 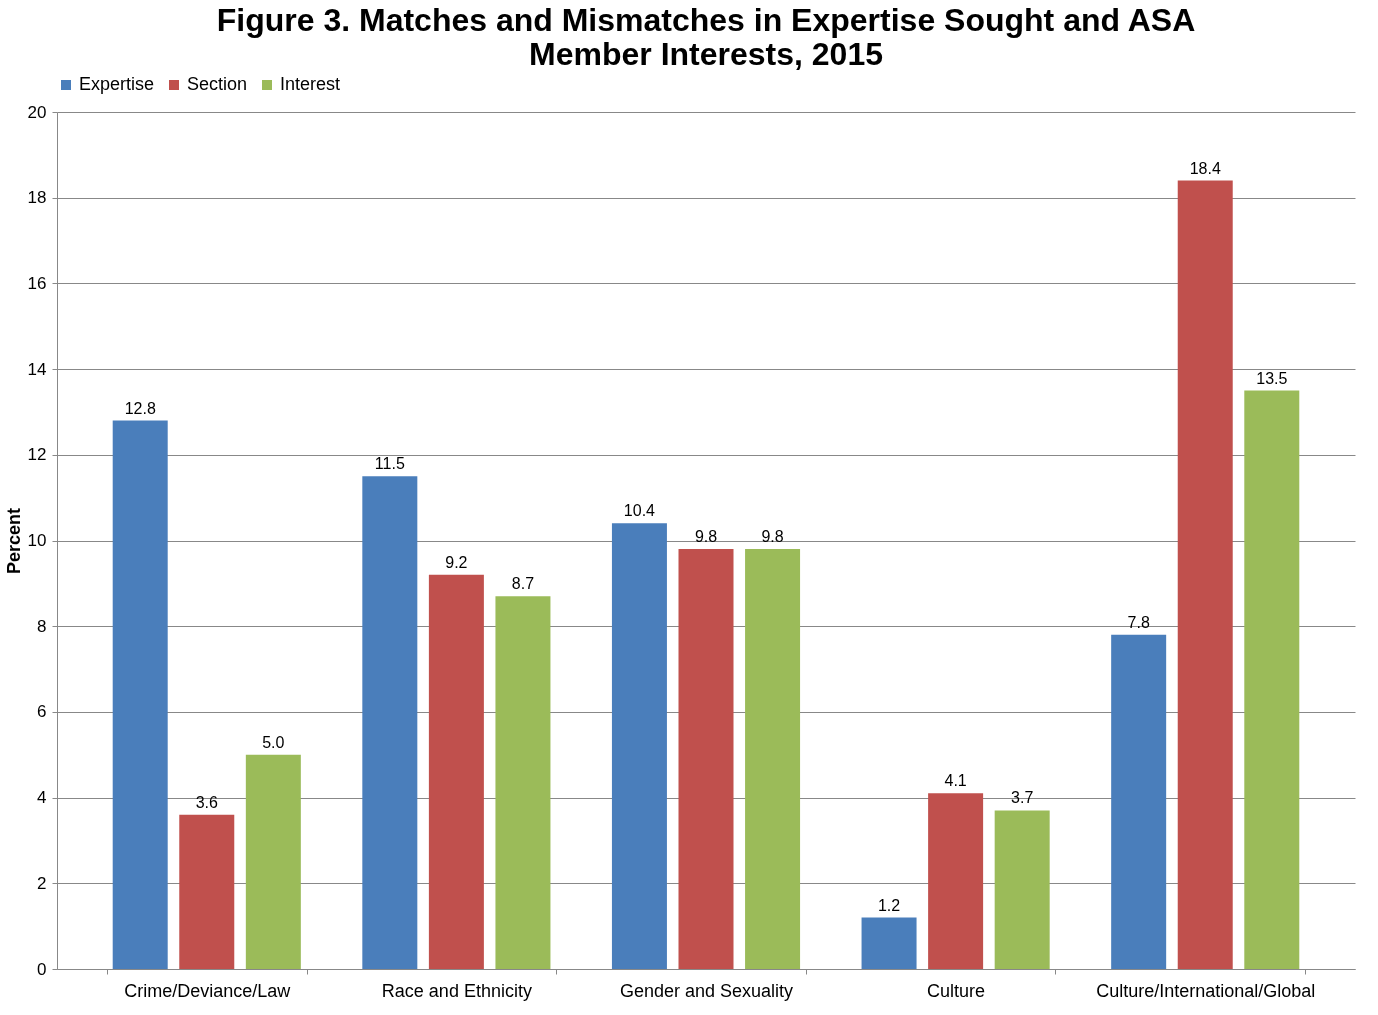 What do you see at coordinates (37, 198) in the screenshot?
I see `y-tick-label: 18` at bounding box center [37, 198].